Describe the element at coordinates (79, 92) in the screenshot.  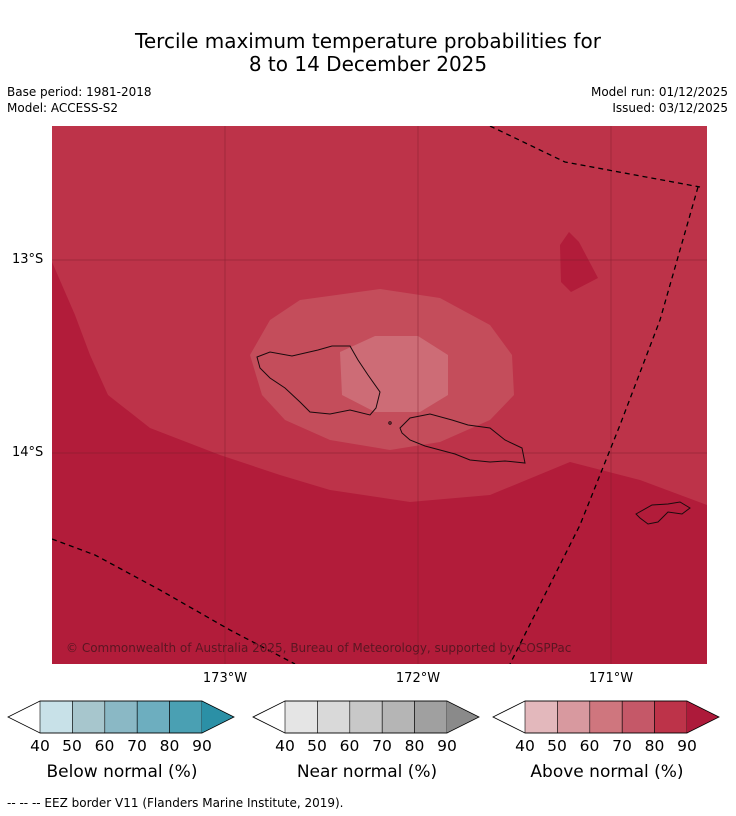
I see `base-period: Base period: 1981-2018` at that location.